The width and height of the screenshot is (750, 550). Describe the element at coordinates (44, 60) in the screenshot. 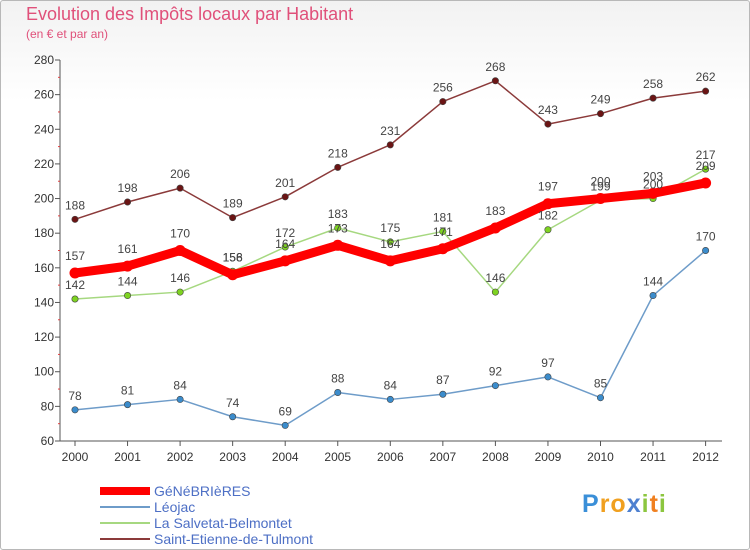

I see `y-tick-label: 280` at that location.